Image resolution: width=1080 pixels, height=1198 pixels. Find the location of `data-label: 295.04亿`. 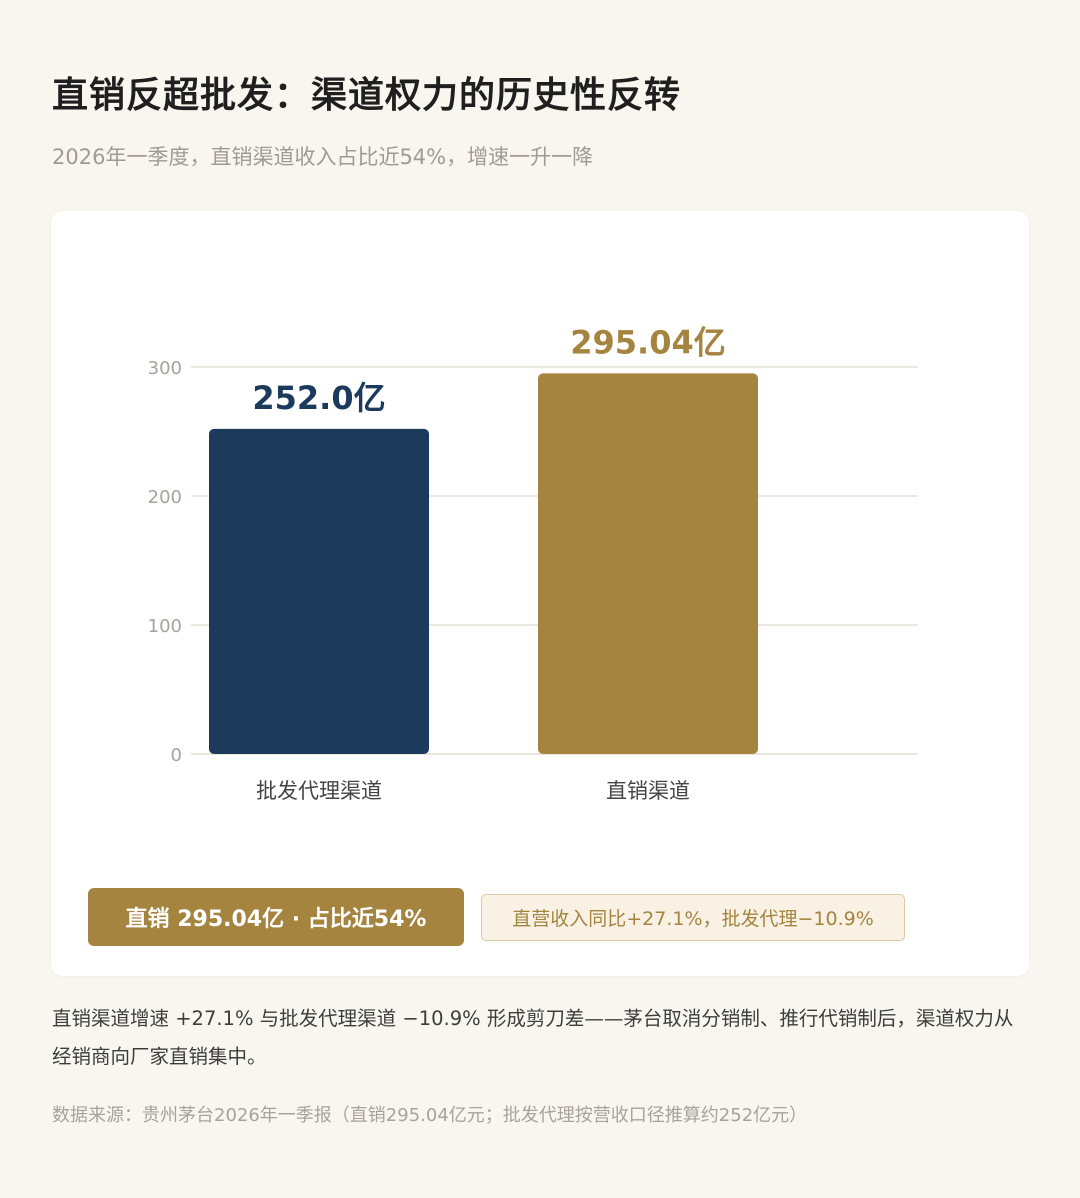

data-label: 295.04亿 is located at coordinates (648, 342).